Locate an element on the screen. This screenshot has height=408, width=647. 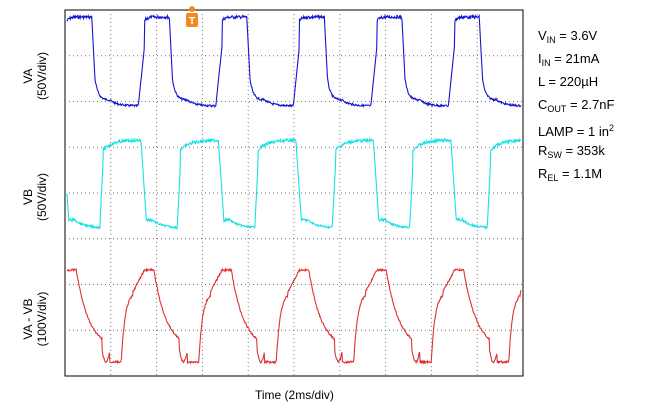
y-label-va-name: VA is located at coordinates (28, 76).